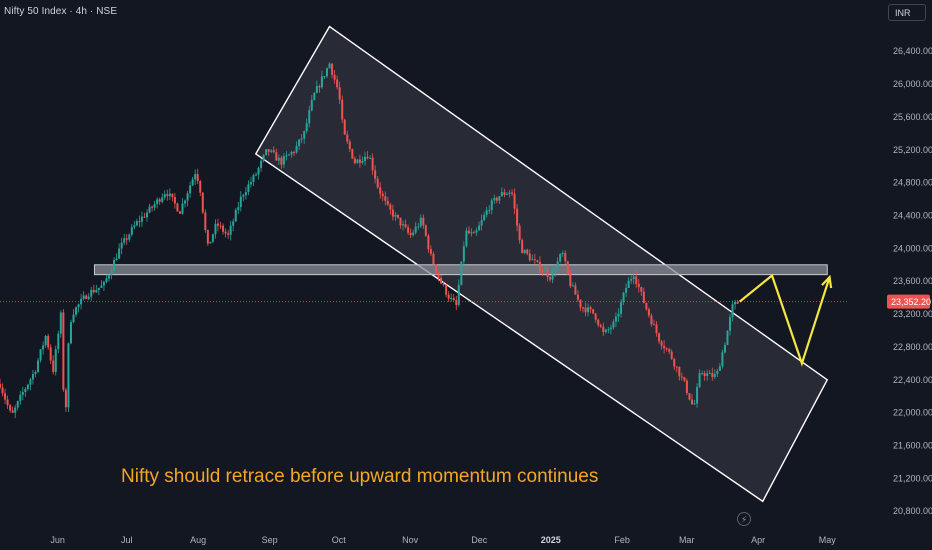  I want to click on x-tick-label: Dec, so click(479, 540).